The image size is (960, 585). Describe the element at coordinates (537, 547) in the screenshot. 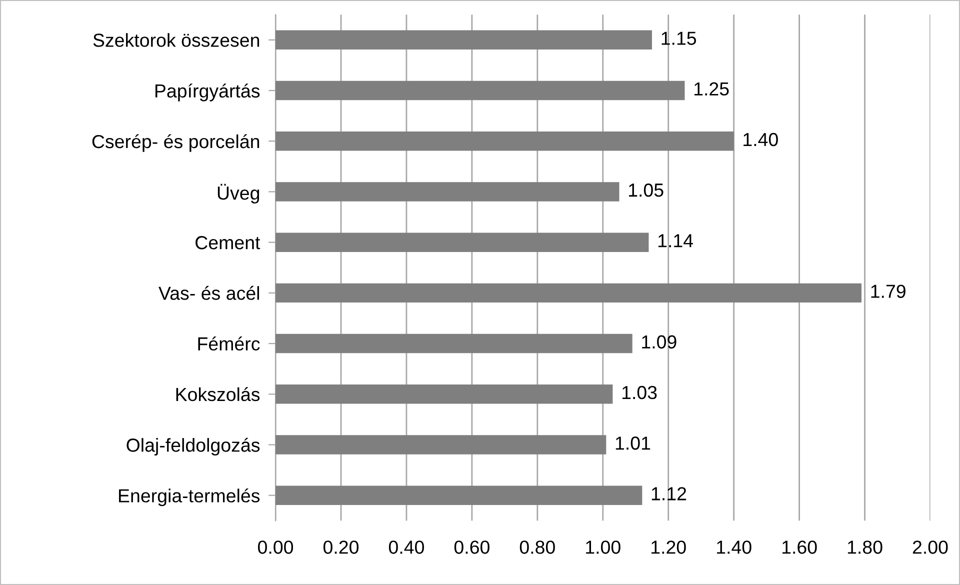

I see `x-tick-label: 0.80` at that location.